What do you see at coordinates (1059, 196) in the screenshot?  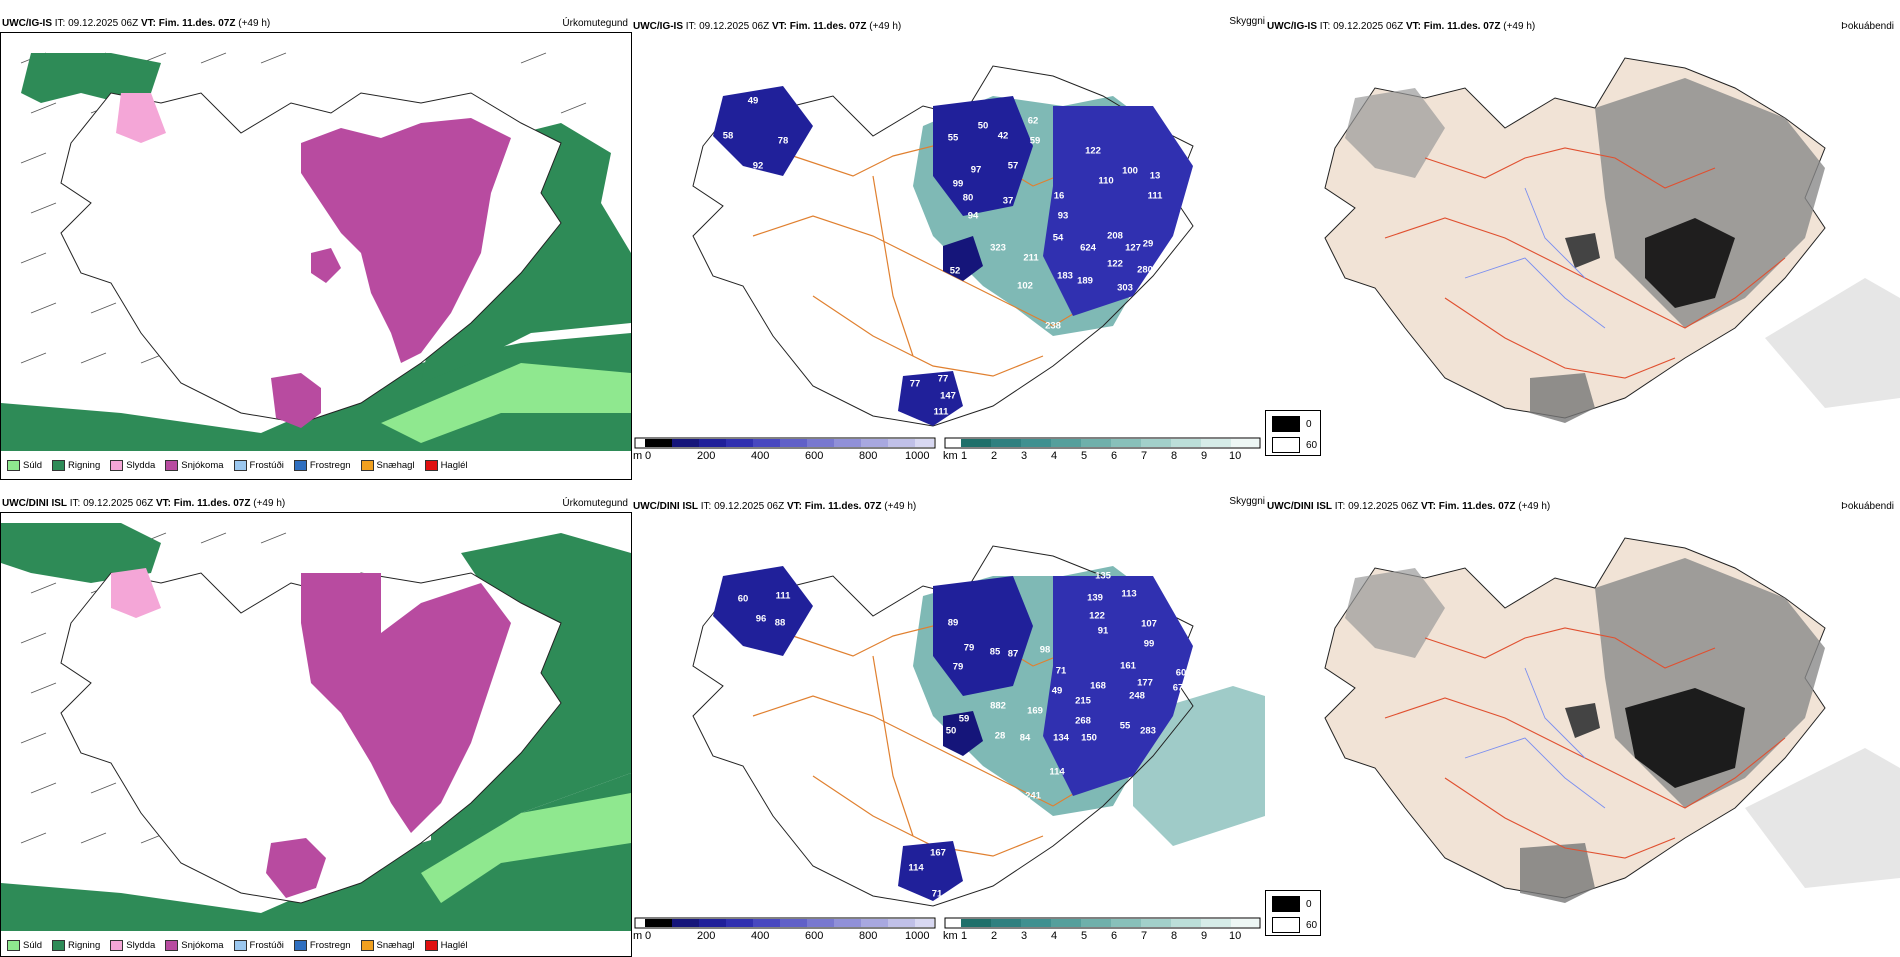 I see `cloudbase-value: 16` at bounding box center [1059, 196].